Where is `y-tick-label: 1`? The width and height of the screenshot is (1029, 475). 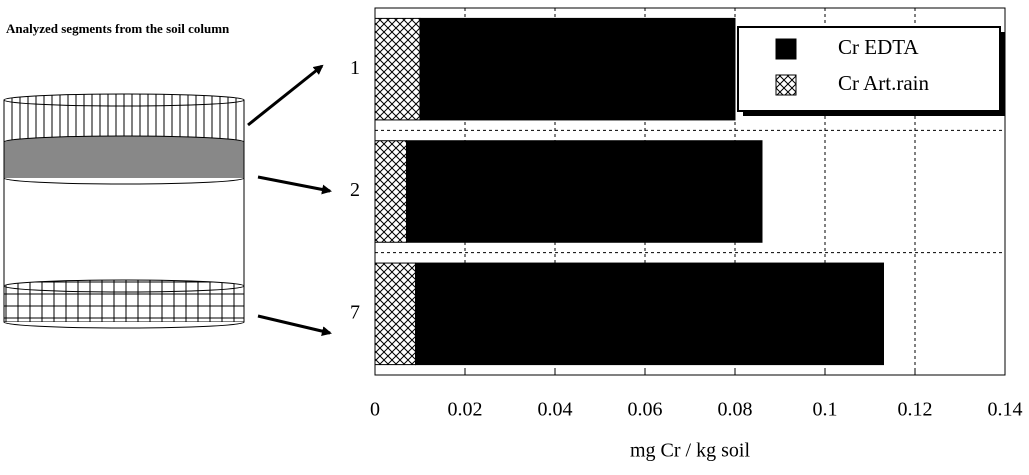 y-tick-label: 1 is located at coordinates (355, 68).